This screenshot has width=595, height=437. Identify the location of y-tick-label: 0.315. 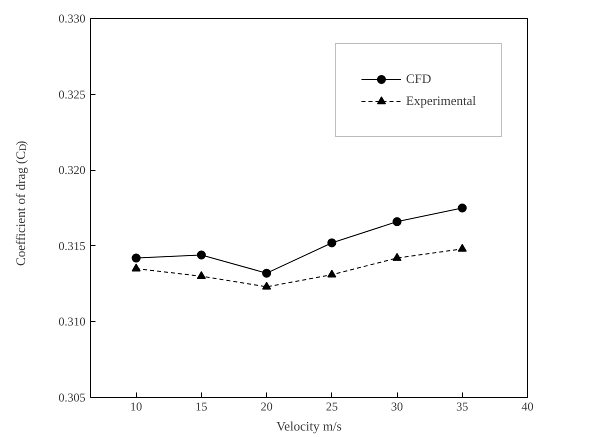
(72, 245).